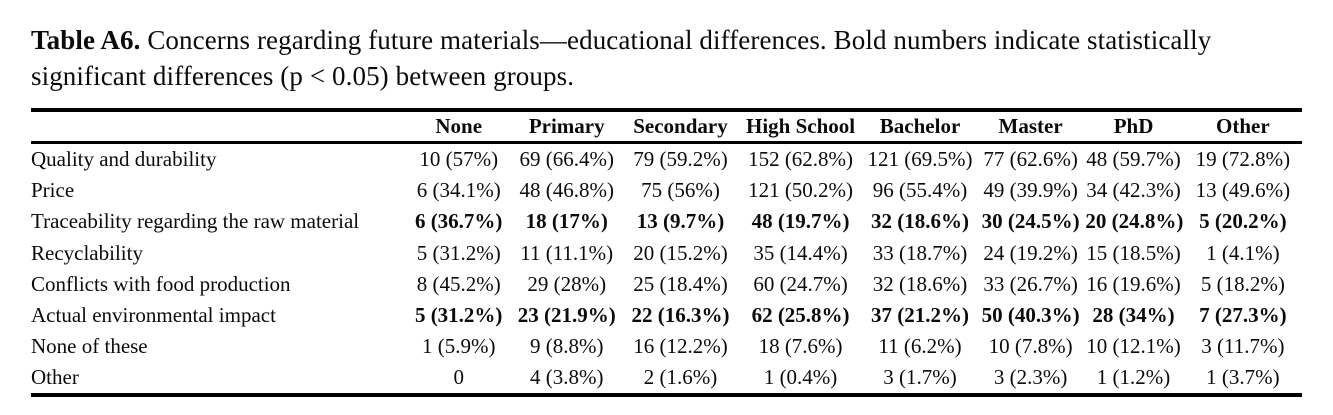 This screenshot has width=1333, height=415. I want to click on table-cell: 15 (18.5%), so click(1133, 252).